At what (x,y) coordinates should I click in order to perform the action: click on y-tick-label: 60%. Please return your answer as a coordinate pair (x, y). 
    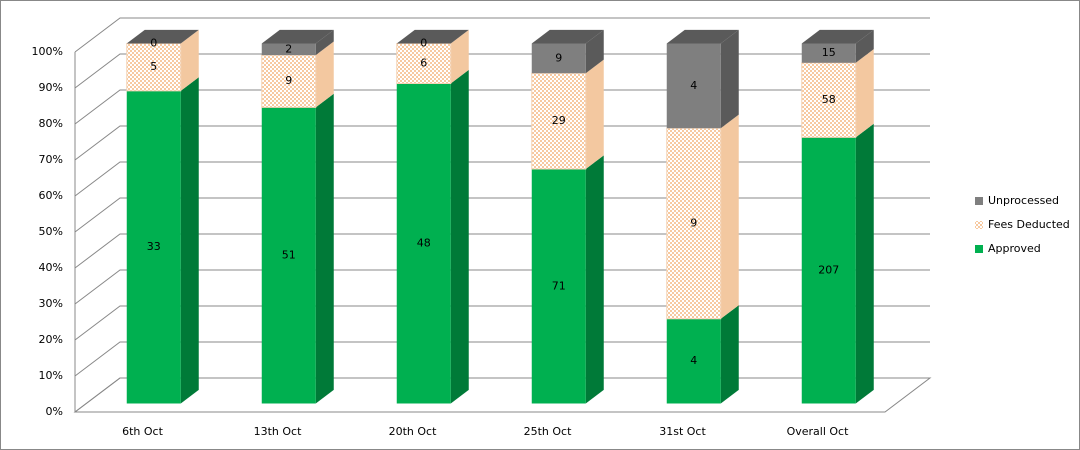
    Looking at the image, I should click on (51, 195).